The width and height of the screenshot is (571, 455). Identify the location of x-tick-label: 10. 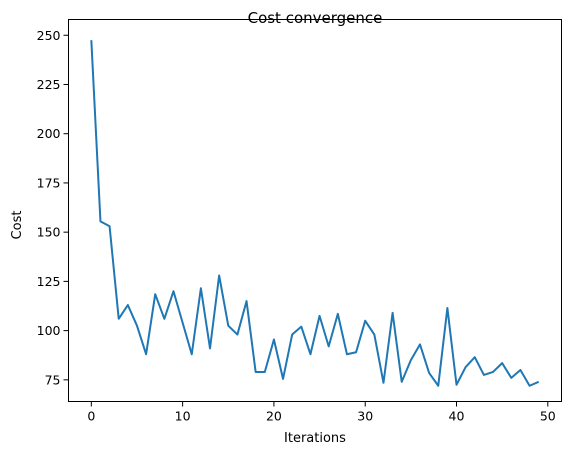
(183, 416).